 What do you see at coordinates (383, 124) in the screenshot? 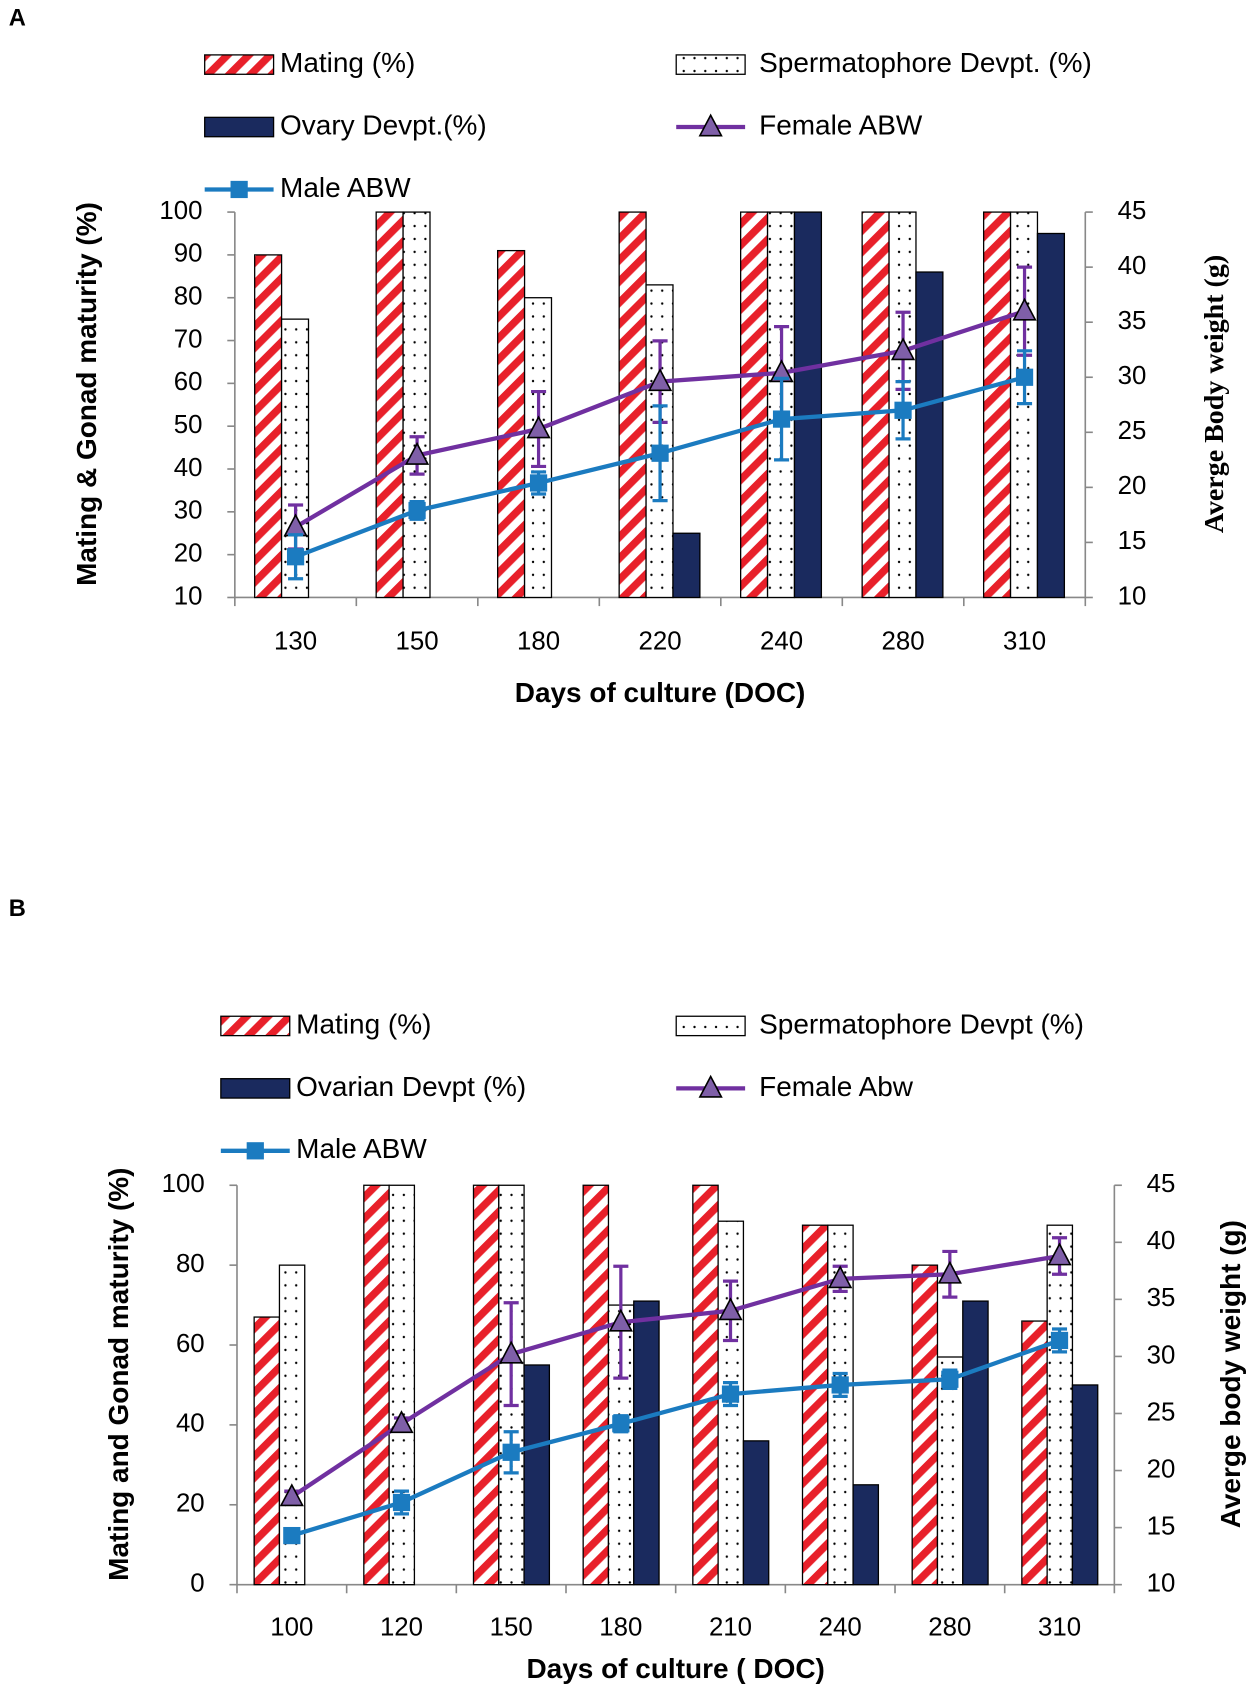
I see `legend-label: Ovary Devpt.(%)` at bounding box center [383, 124].